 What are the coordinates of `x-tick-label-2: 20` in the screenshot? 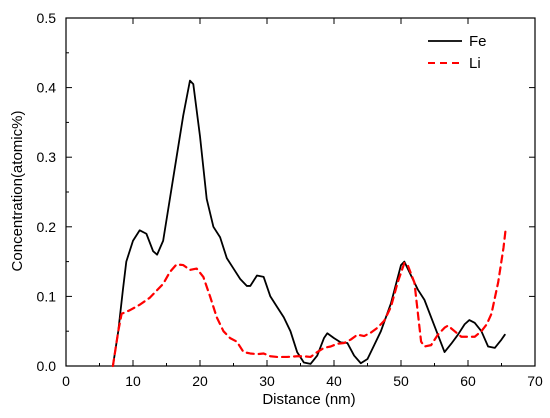 It's located at (200, 381).